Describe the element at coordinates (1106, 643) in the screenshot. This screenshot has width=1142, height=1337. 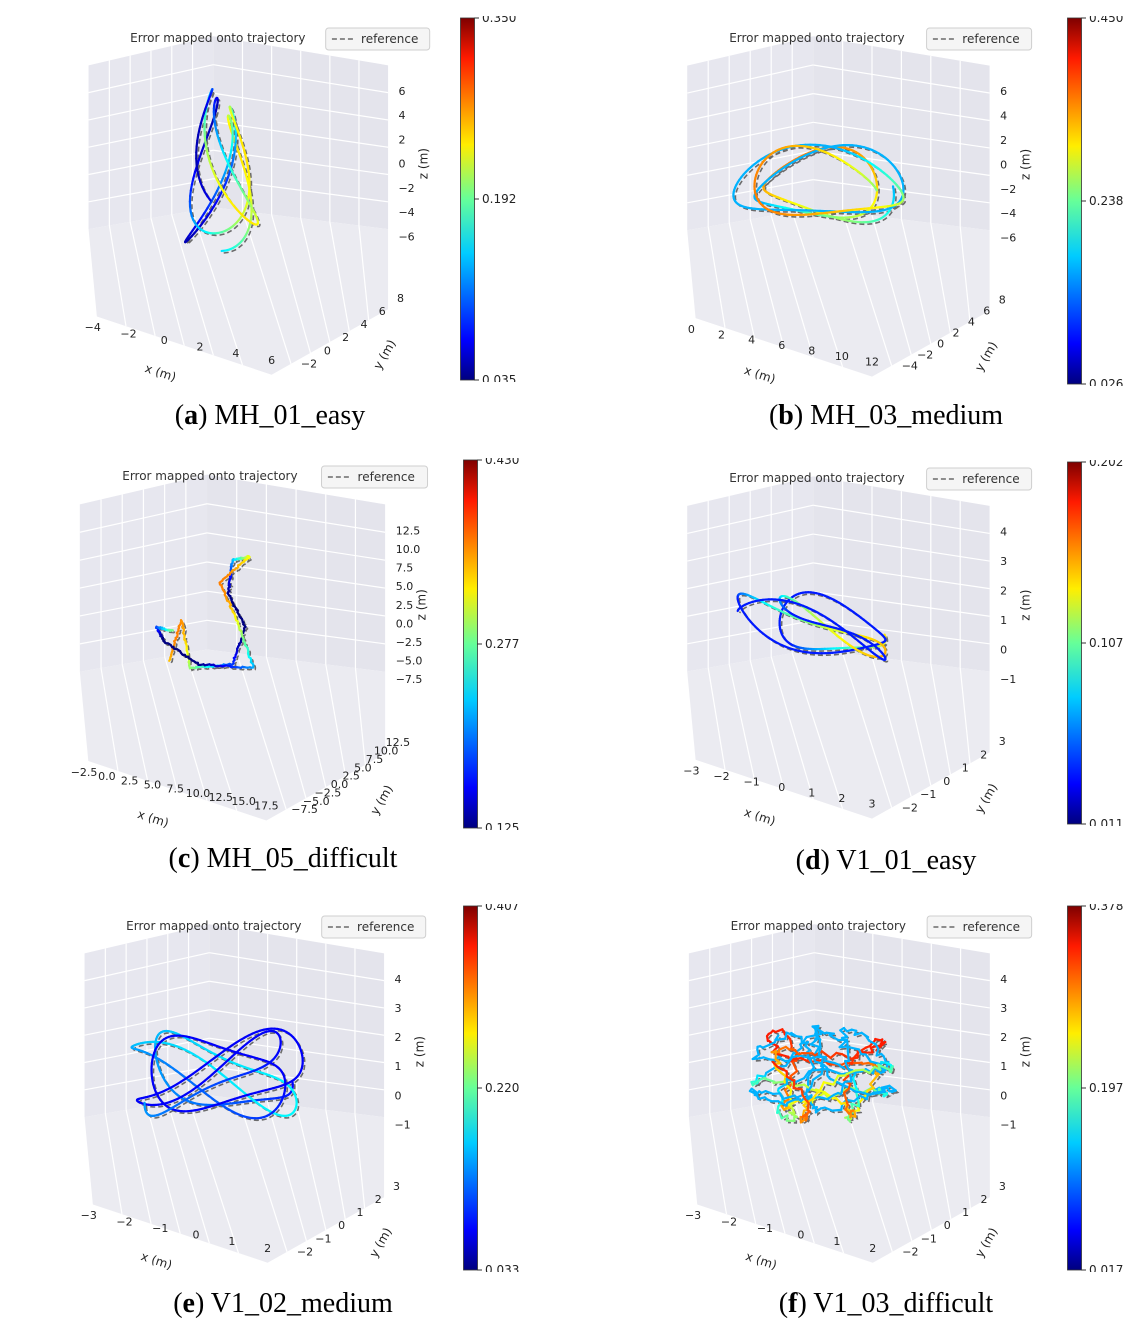
I see `colorbar-mid-label: 0.107` at that location.